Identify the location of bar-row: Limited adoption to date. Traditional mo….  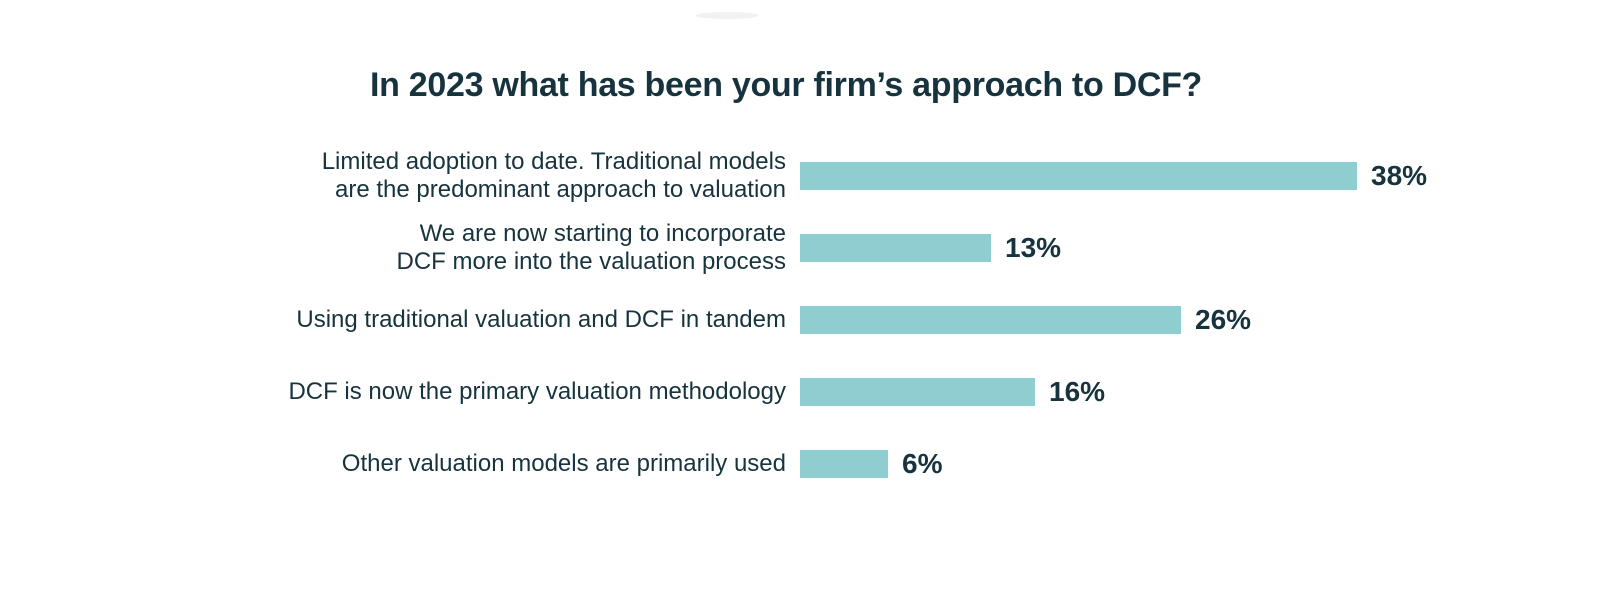
(713, 176).